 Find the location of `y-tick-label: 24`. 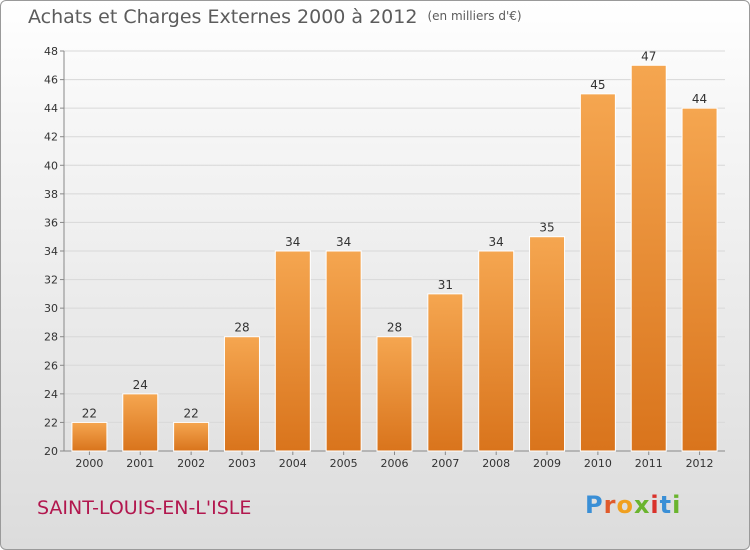

y-tick-label: 24 is located at coordinates (51, 394).